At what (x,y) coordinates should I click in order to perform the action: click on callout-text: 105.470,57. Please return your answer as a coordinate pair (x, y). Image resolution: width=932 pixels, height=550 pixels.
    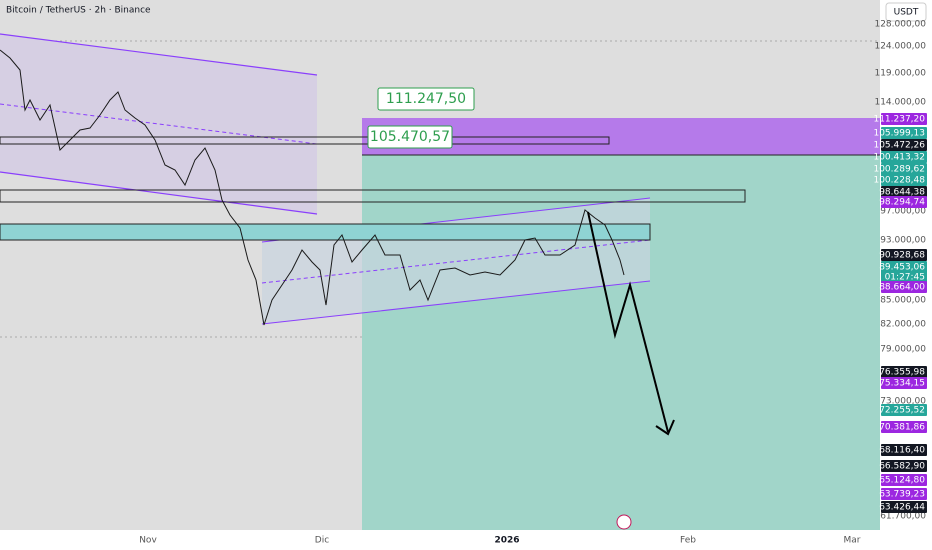
    Looking at the image, I should click on (410, 137).